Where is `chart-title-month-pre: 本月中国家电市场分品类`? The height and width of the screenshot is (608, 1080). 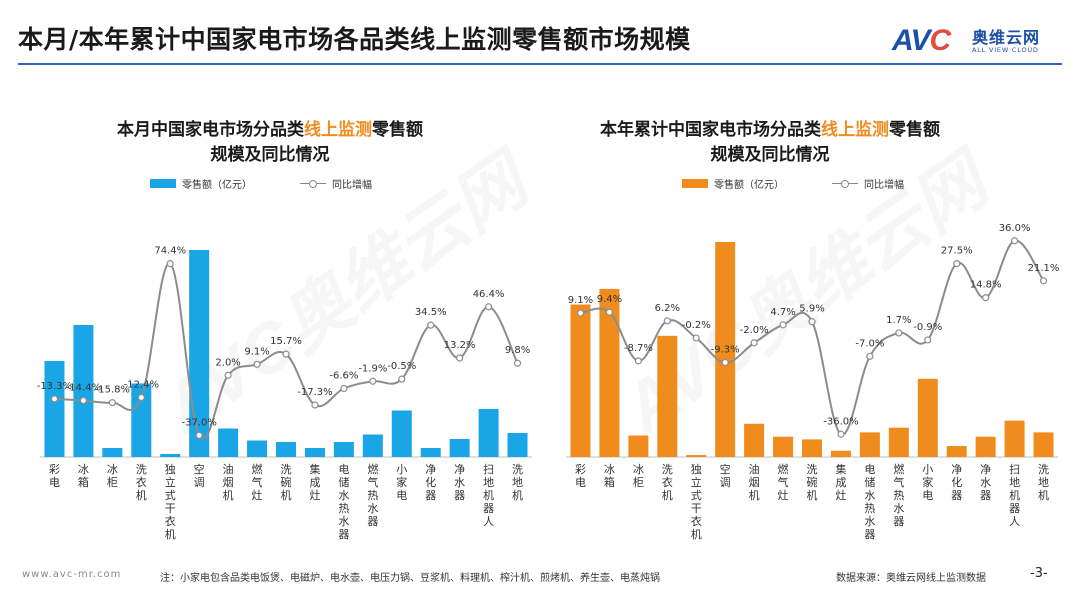 chart-title-month-pre: 本月中国家电市场分品类 is located at coordinates (210, 130).